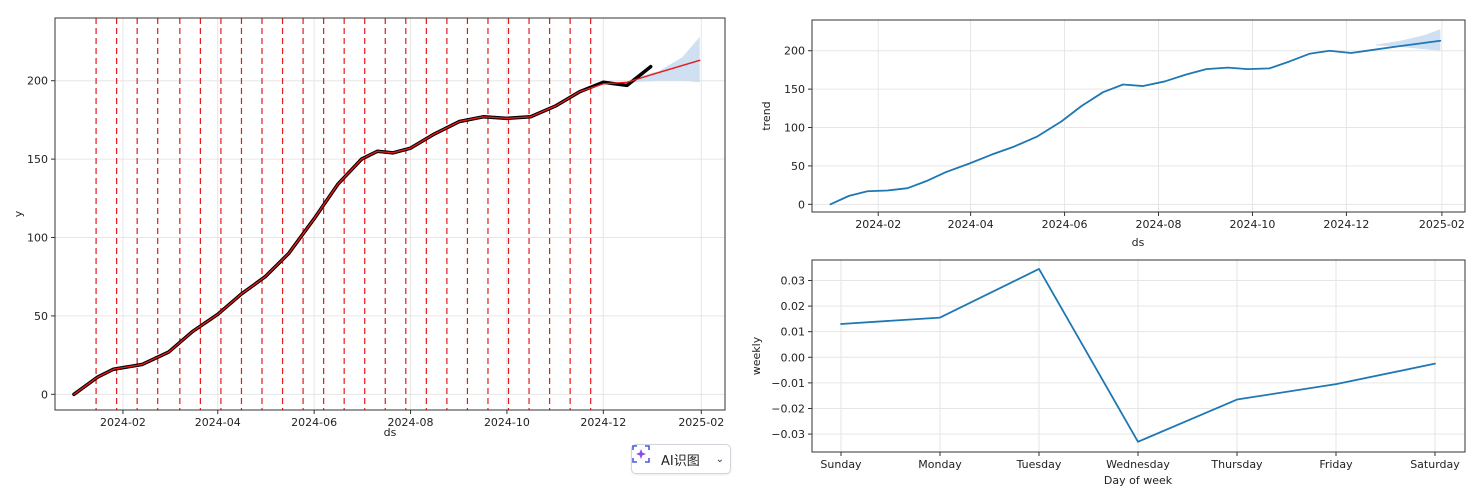 This screenshot has width=1484, height=488. I want to click on x-tick-label: Friday, so click(1336, 464).